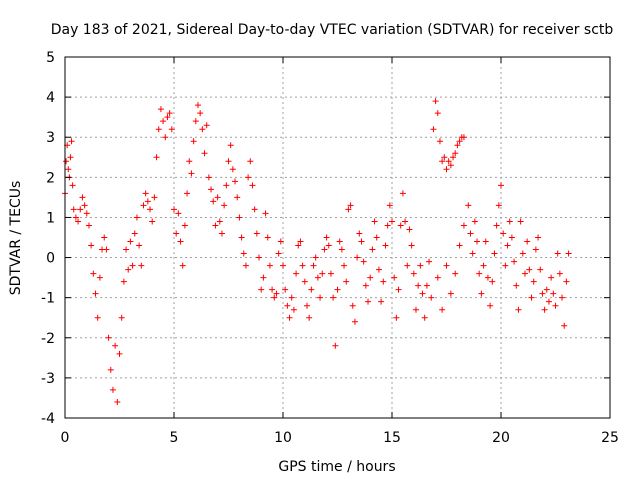 The image size is (640, 480). I want to click on y-tick-label: -4, so click(48, 419).